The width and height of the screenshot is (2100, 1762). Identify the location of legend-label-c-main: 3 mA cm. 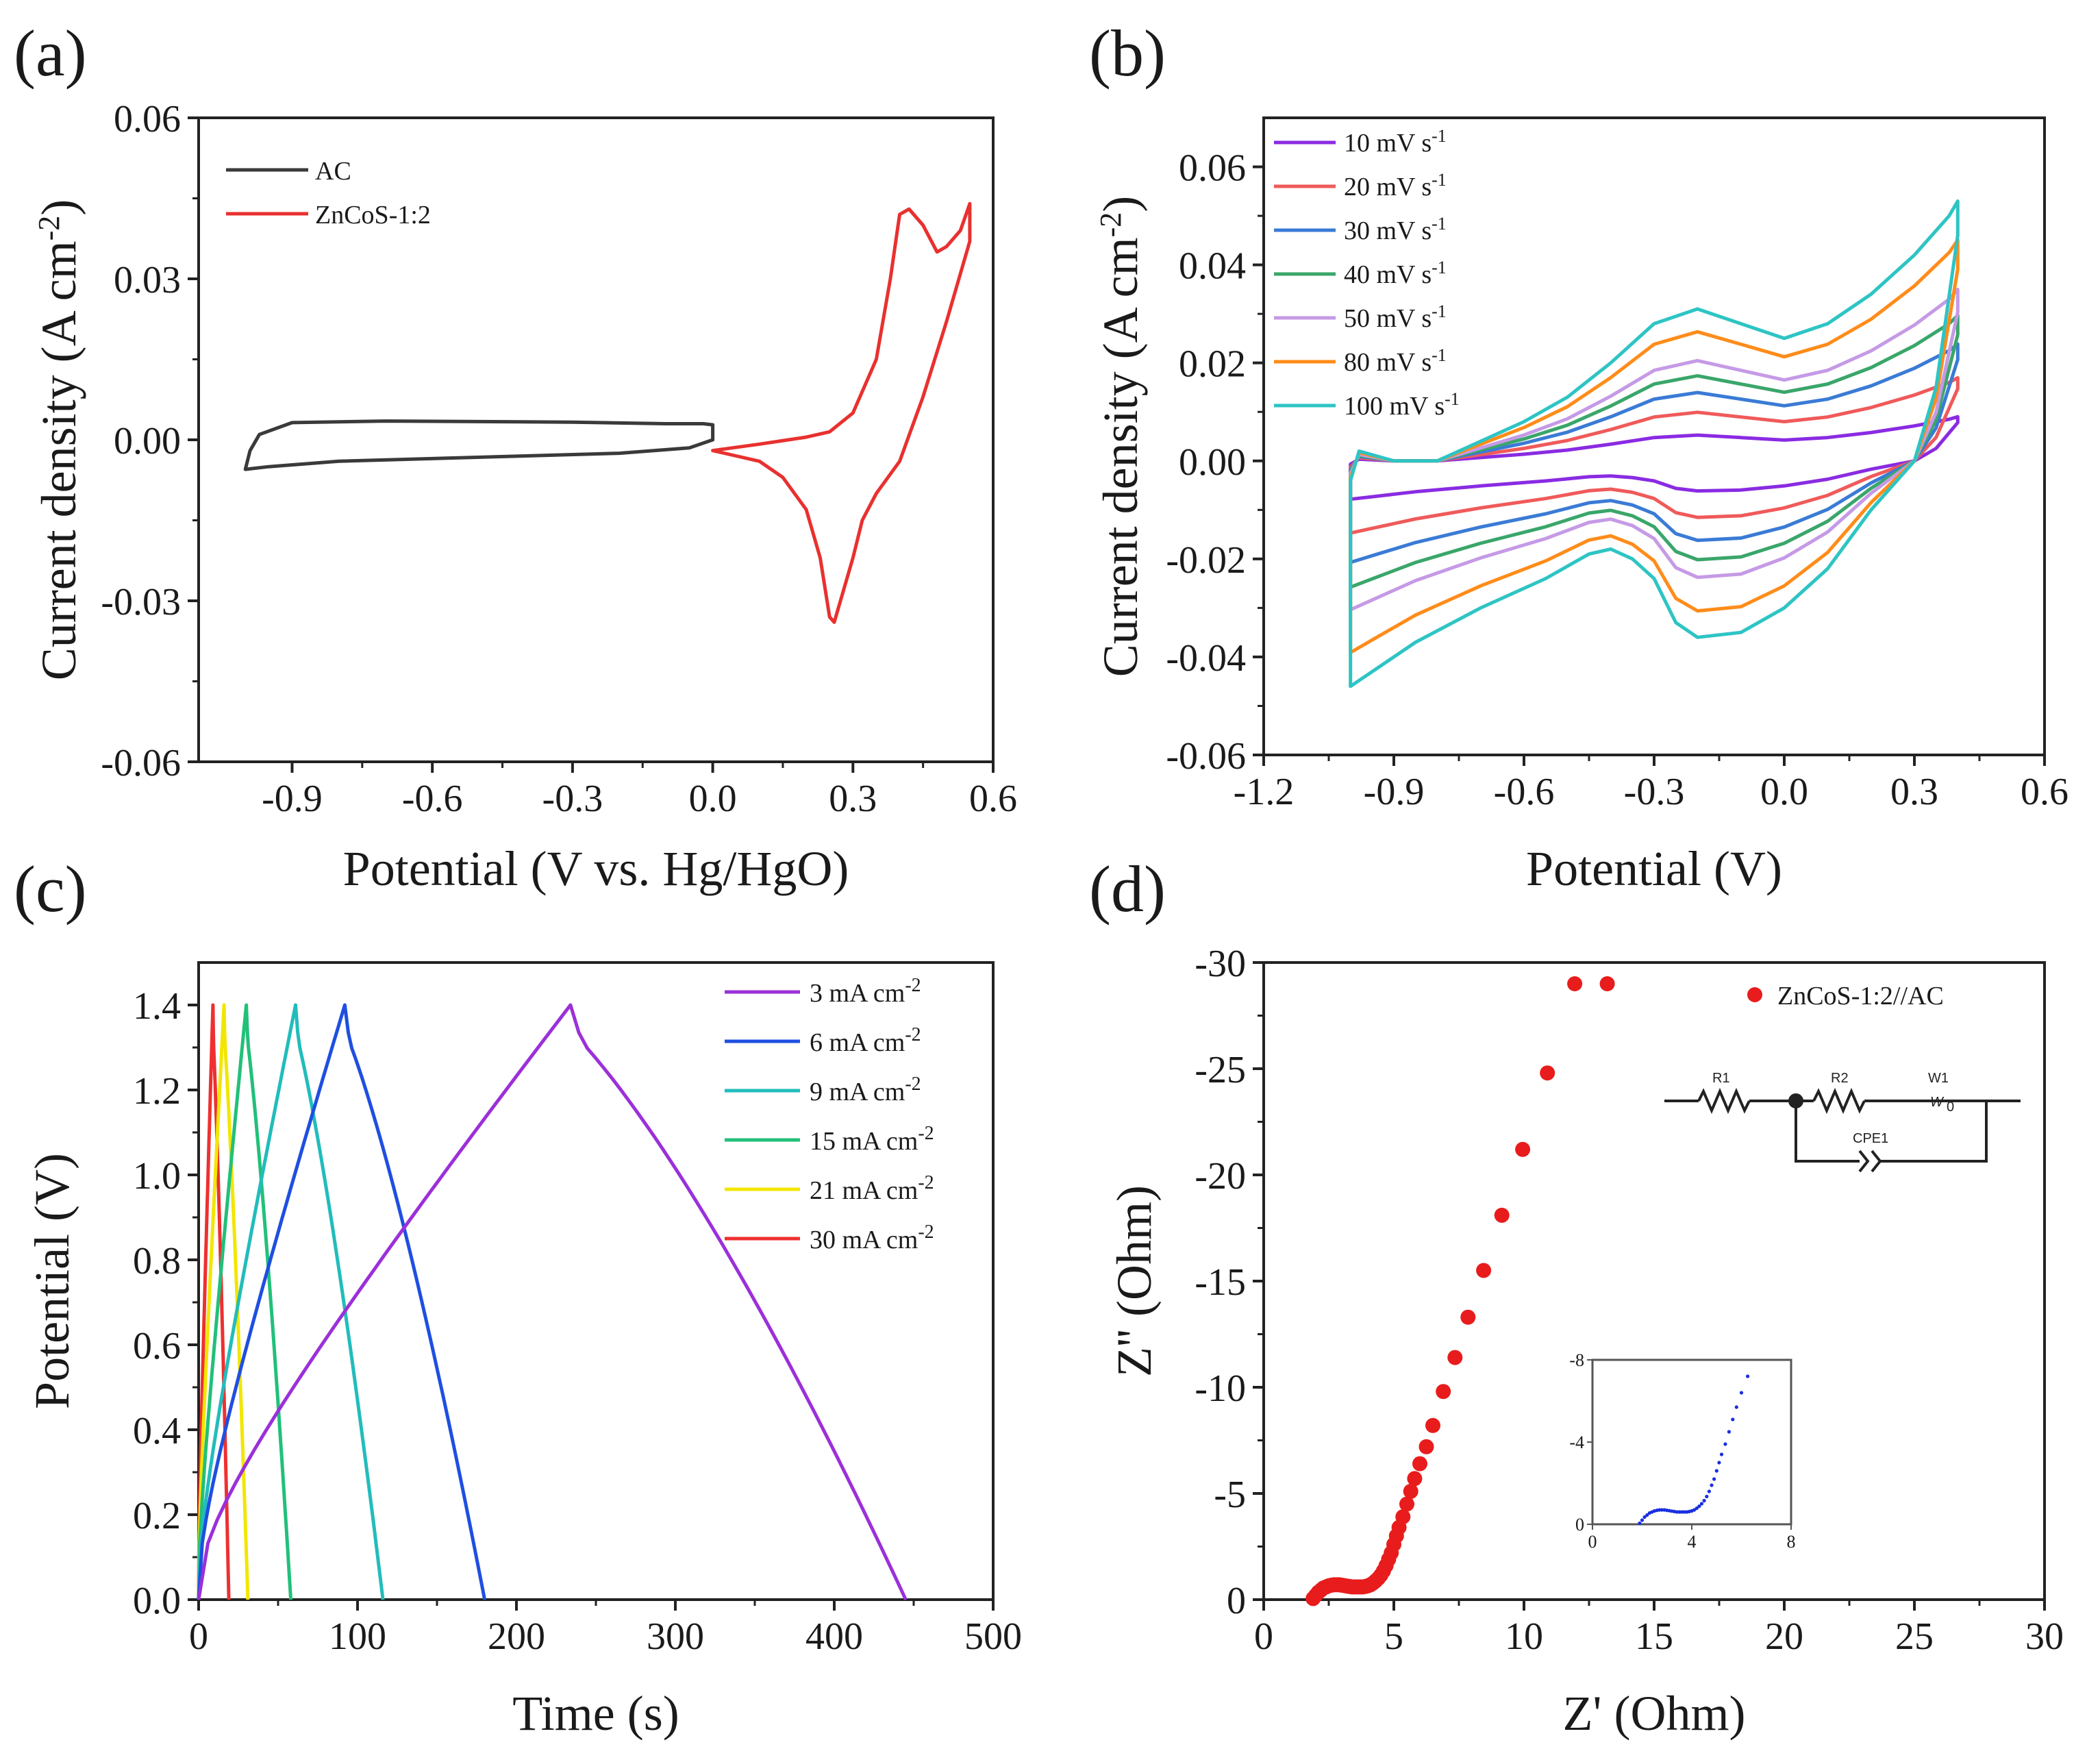
(857, 993).